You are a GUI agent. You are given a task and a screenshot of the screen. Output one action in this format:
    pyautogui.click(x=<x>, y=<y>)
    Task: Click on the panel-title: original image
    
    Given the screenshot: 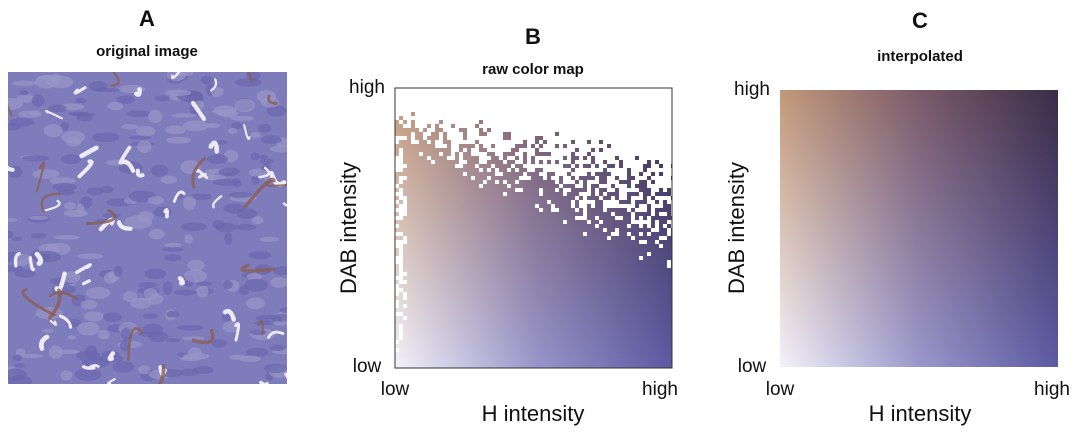 What is the action you would take?
    pyautogui.click(x=147, y=51)
    